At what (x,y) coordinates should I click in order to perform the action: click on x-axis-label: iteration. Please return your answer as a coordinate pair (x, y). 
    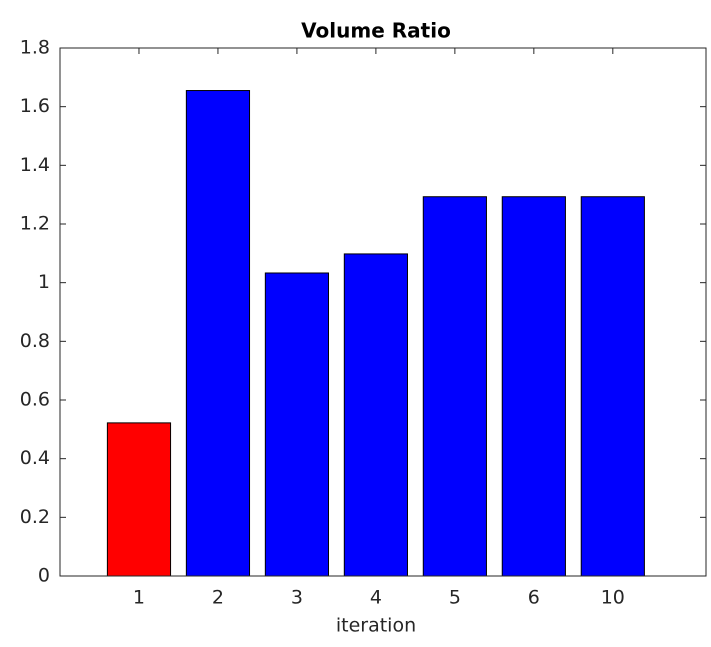
    Looking at the image, I should click on (376, 626).